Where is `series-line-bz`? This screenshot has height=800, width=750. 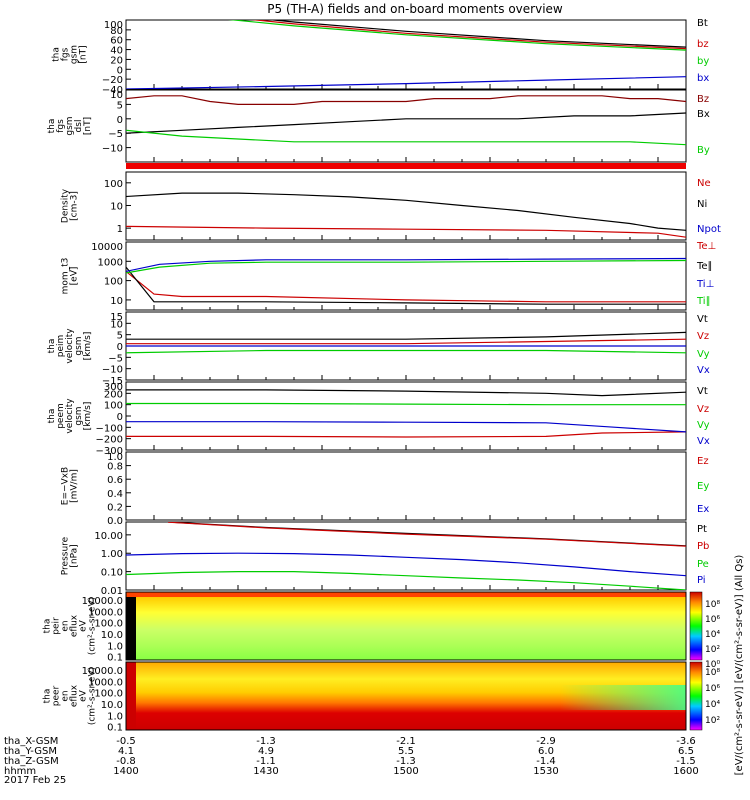 series-line-bz is located at coordinates (406, 100).